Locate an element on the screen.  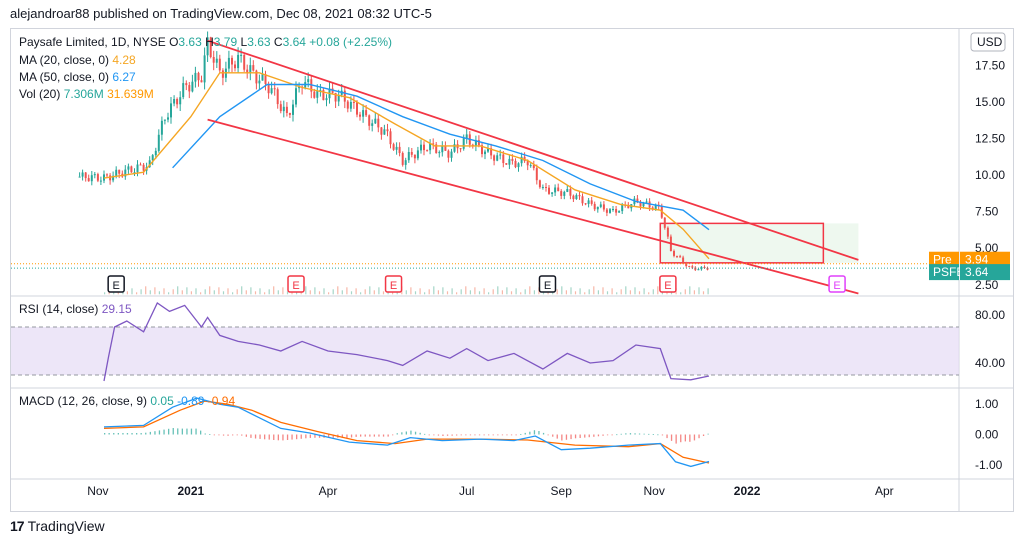
macd-tick-label: 1.00 is located at coordinates (987, 404).